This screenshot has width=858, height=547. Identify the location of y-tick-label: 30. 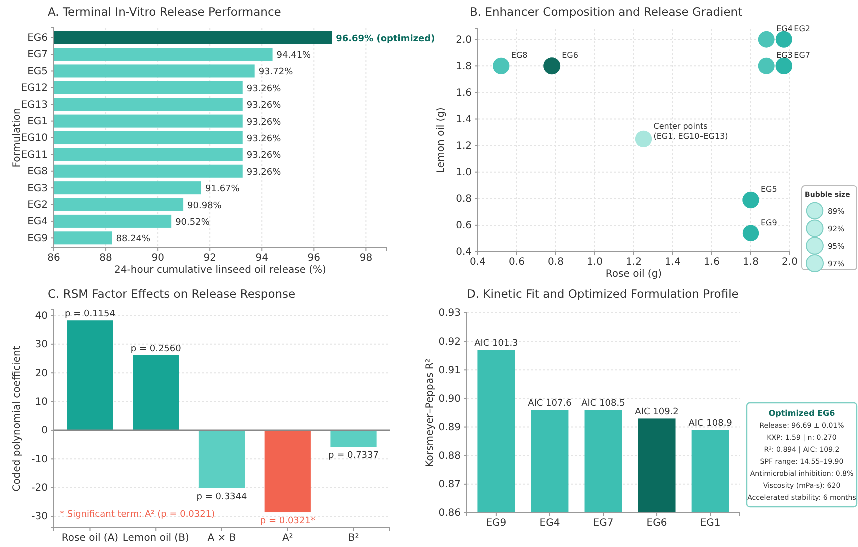
(41, 345).